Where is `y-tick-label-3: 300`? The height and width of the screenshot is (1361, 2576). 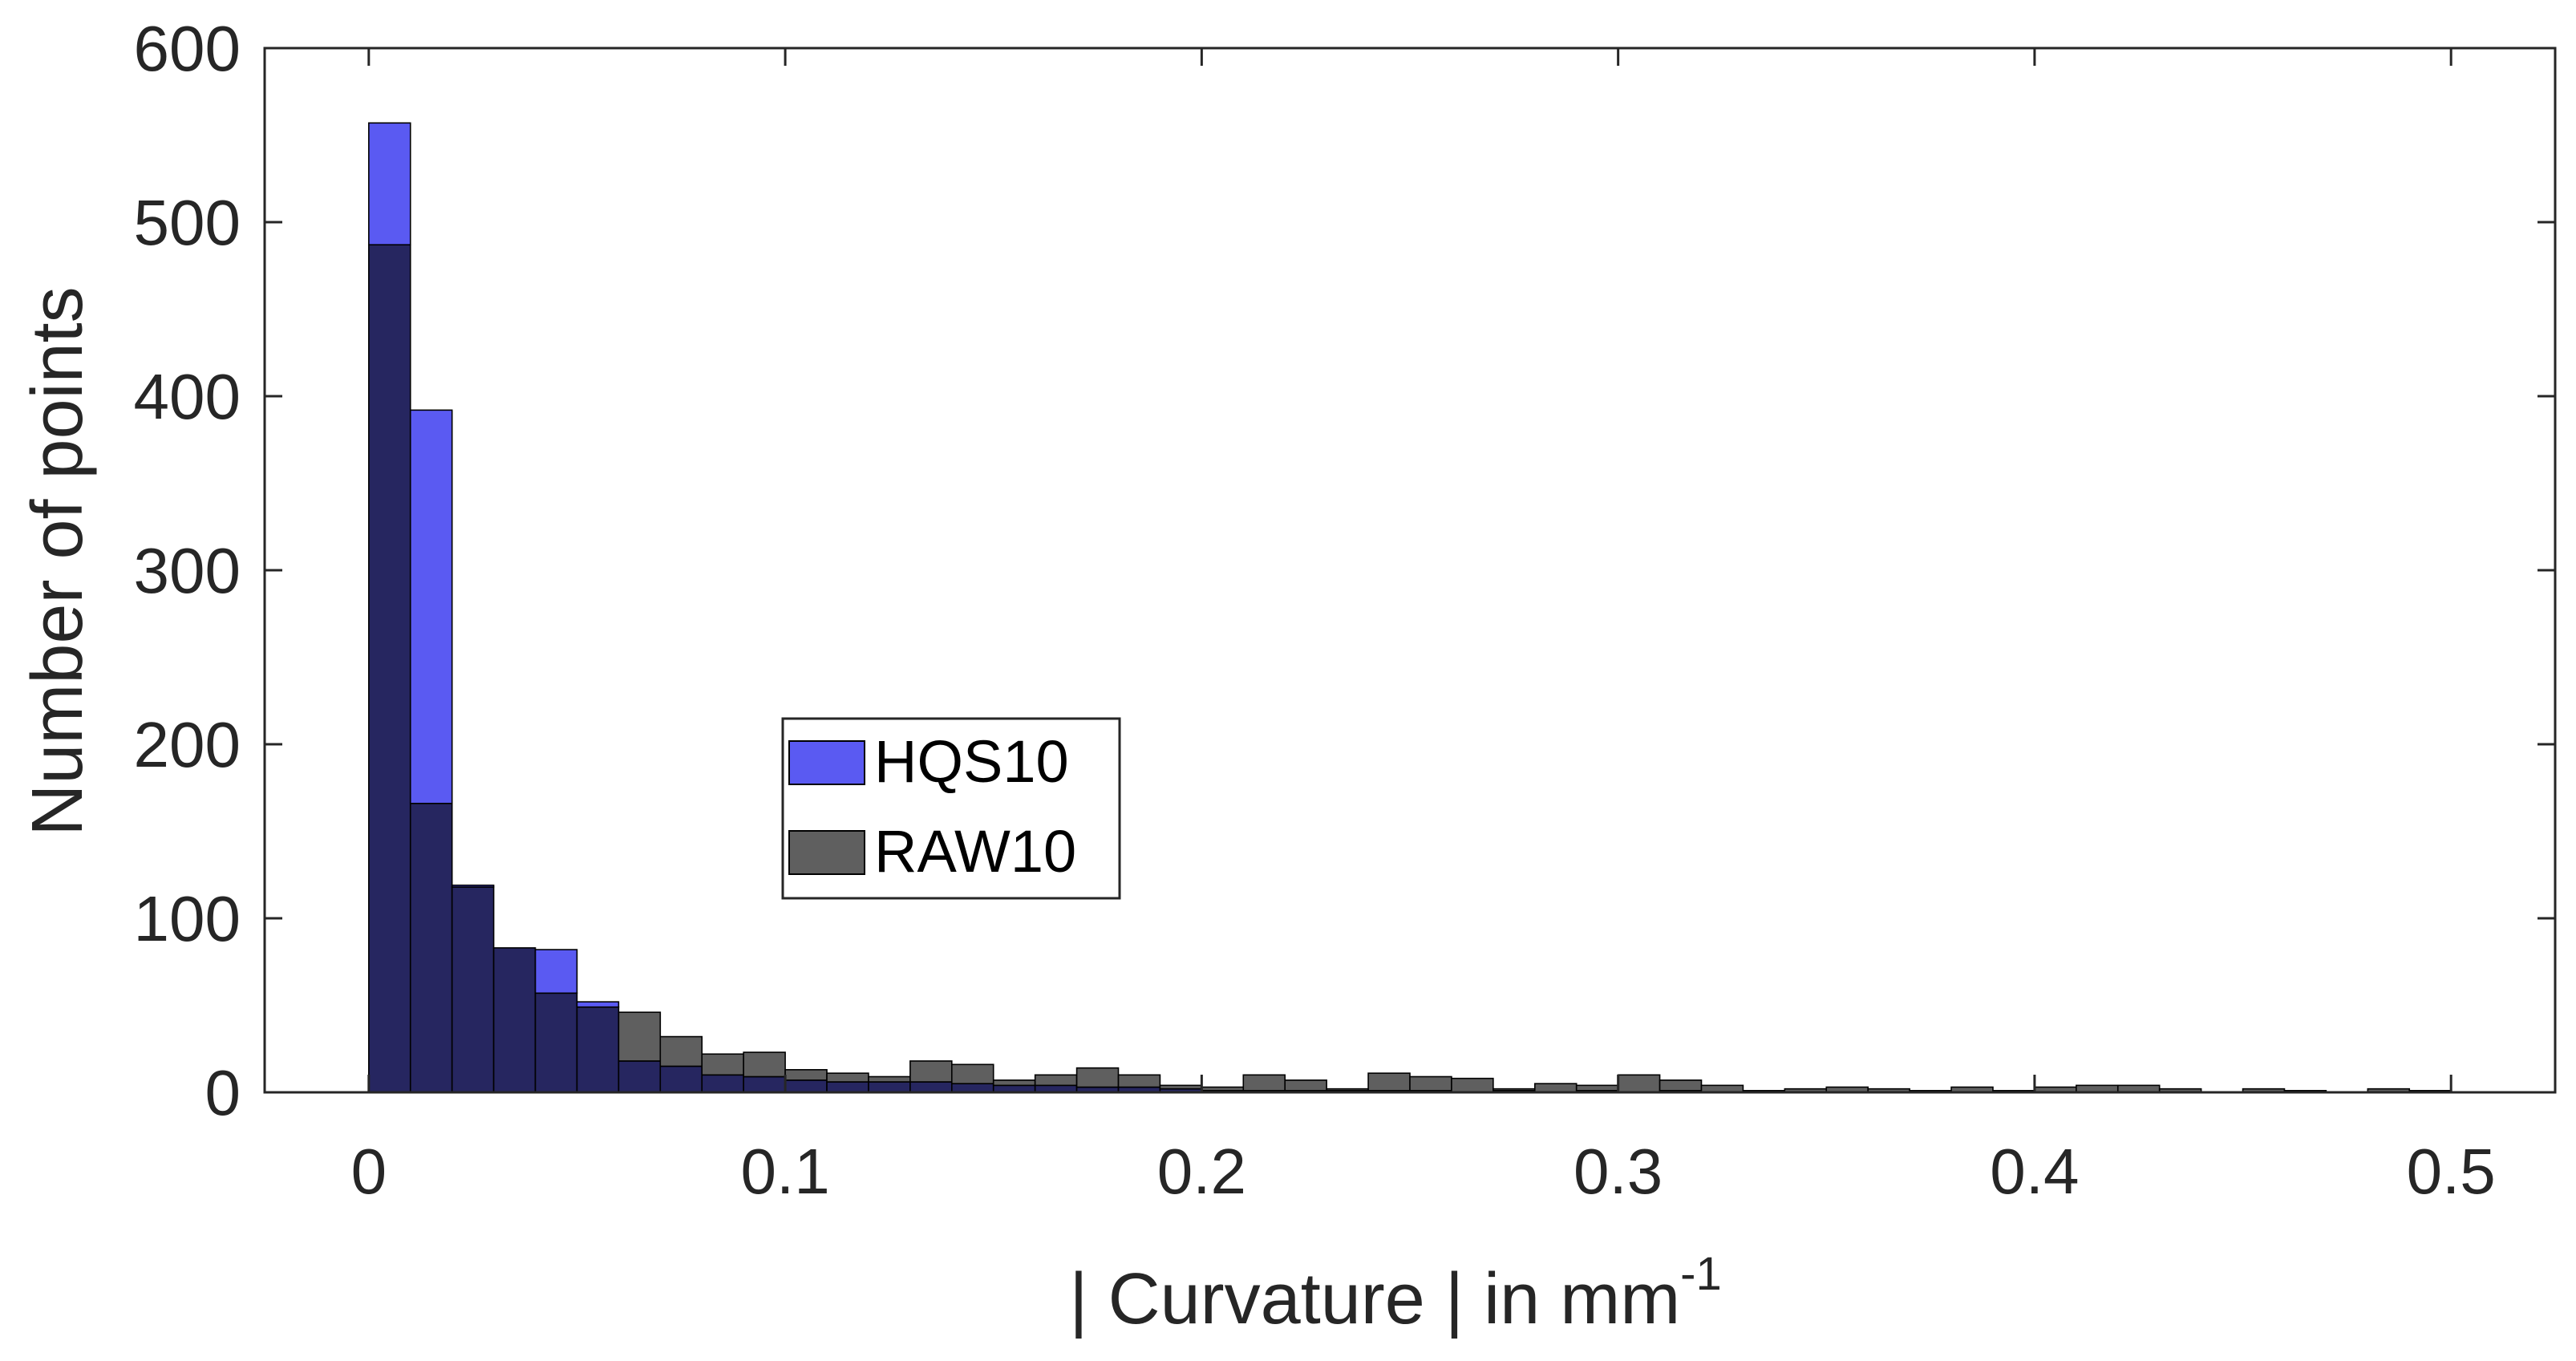
y-tick-label-3: 300 is located at coordinates (187, 570).